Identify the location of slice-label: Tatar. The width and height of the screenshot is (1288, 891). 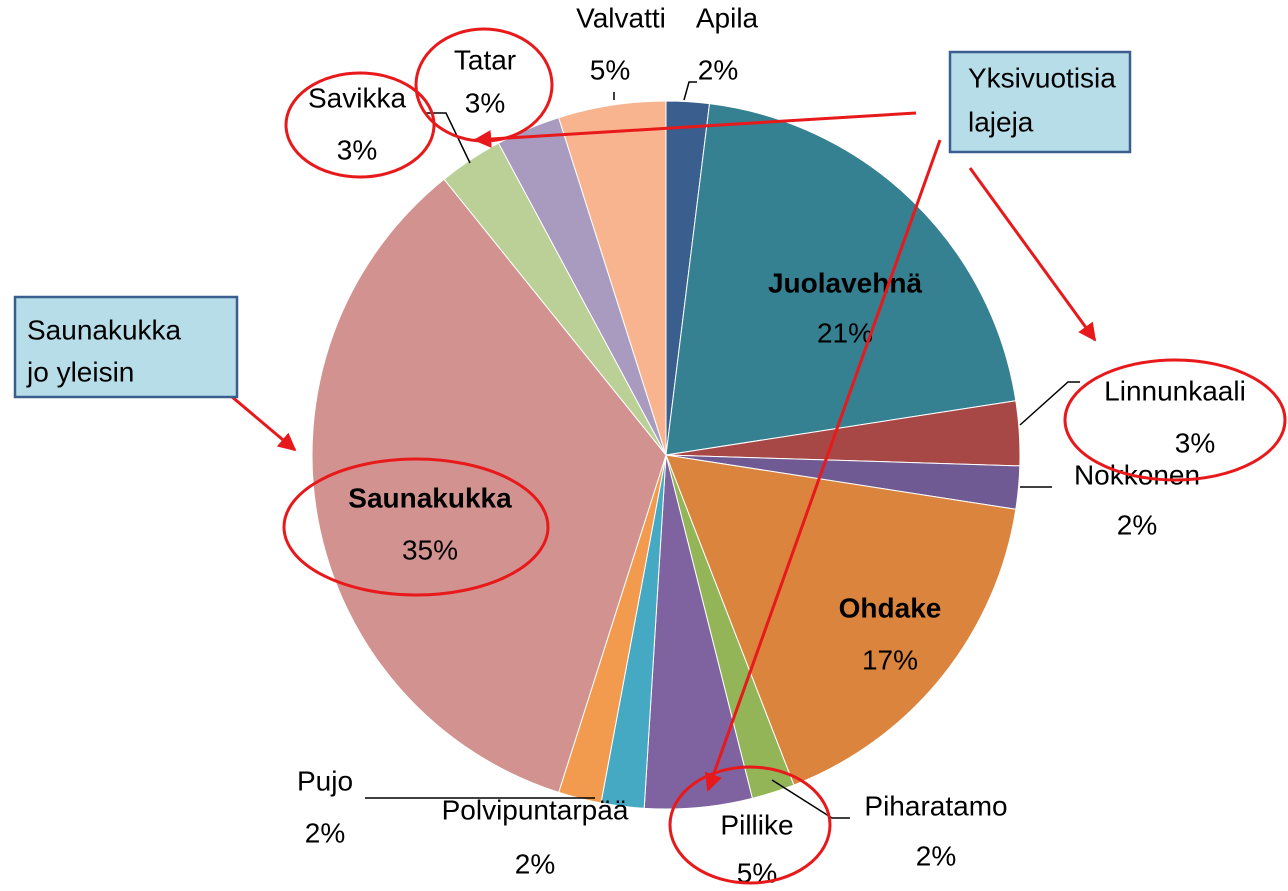
(485, 59).